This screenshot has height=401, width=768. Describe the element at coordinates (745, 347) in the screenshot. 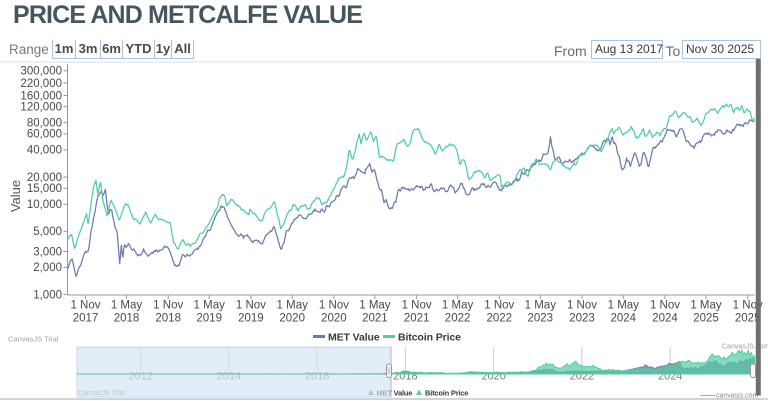

I see `svg-text: CanvasJS.com` at that location.